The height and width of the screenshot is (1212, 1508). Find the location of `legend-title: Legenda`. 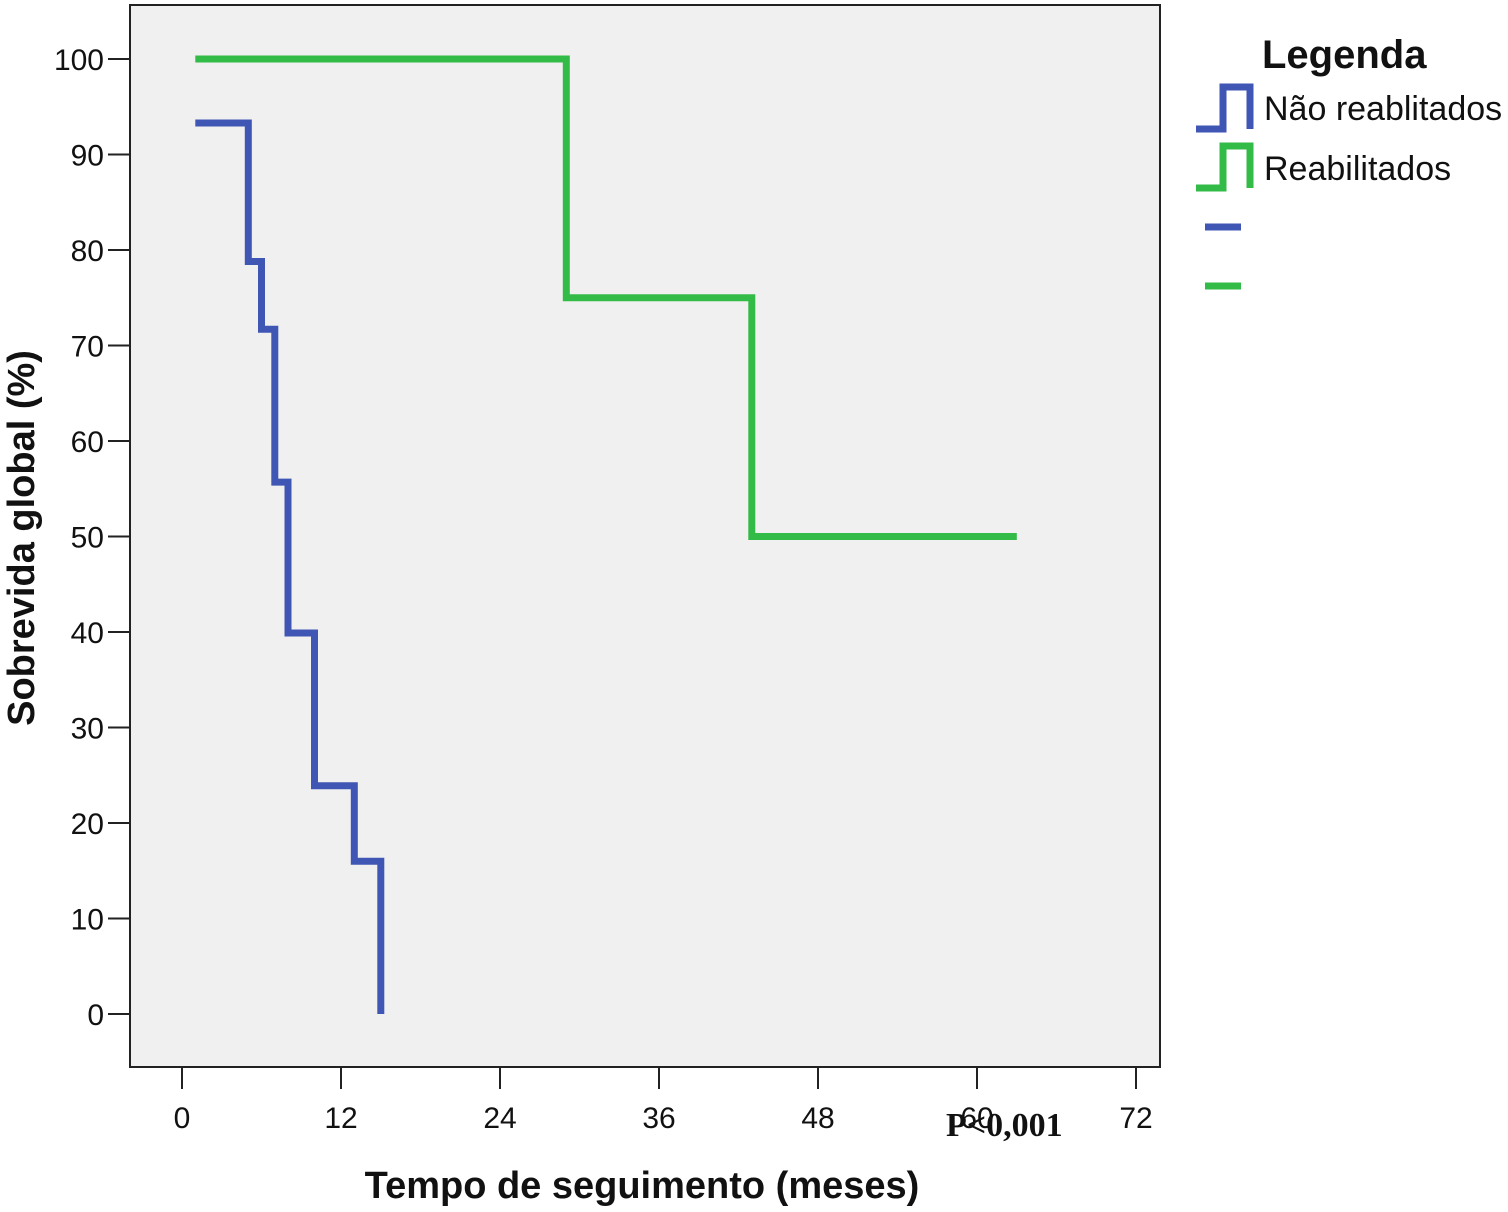

legend-title: Legenda is located at coordinates (1344, 55).